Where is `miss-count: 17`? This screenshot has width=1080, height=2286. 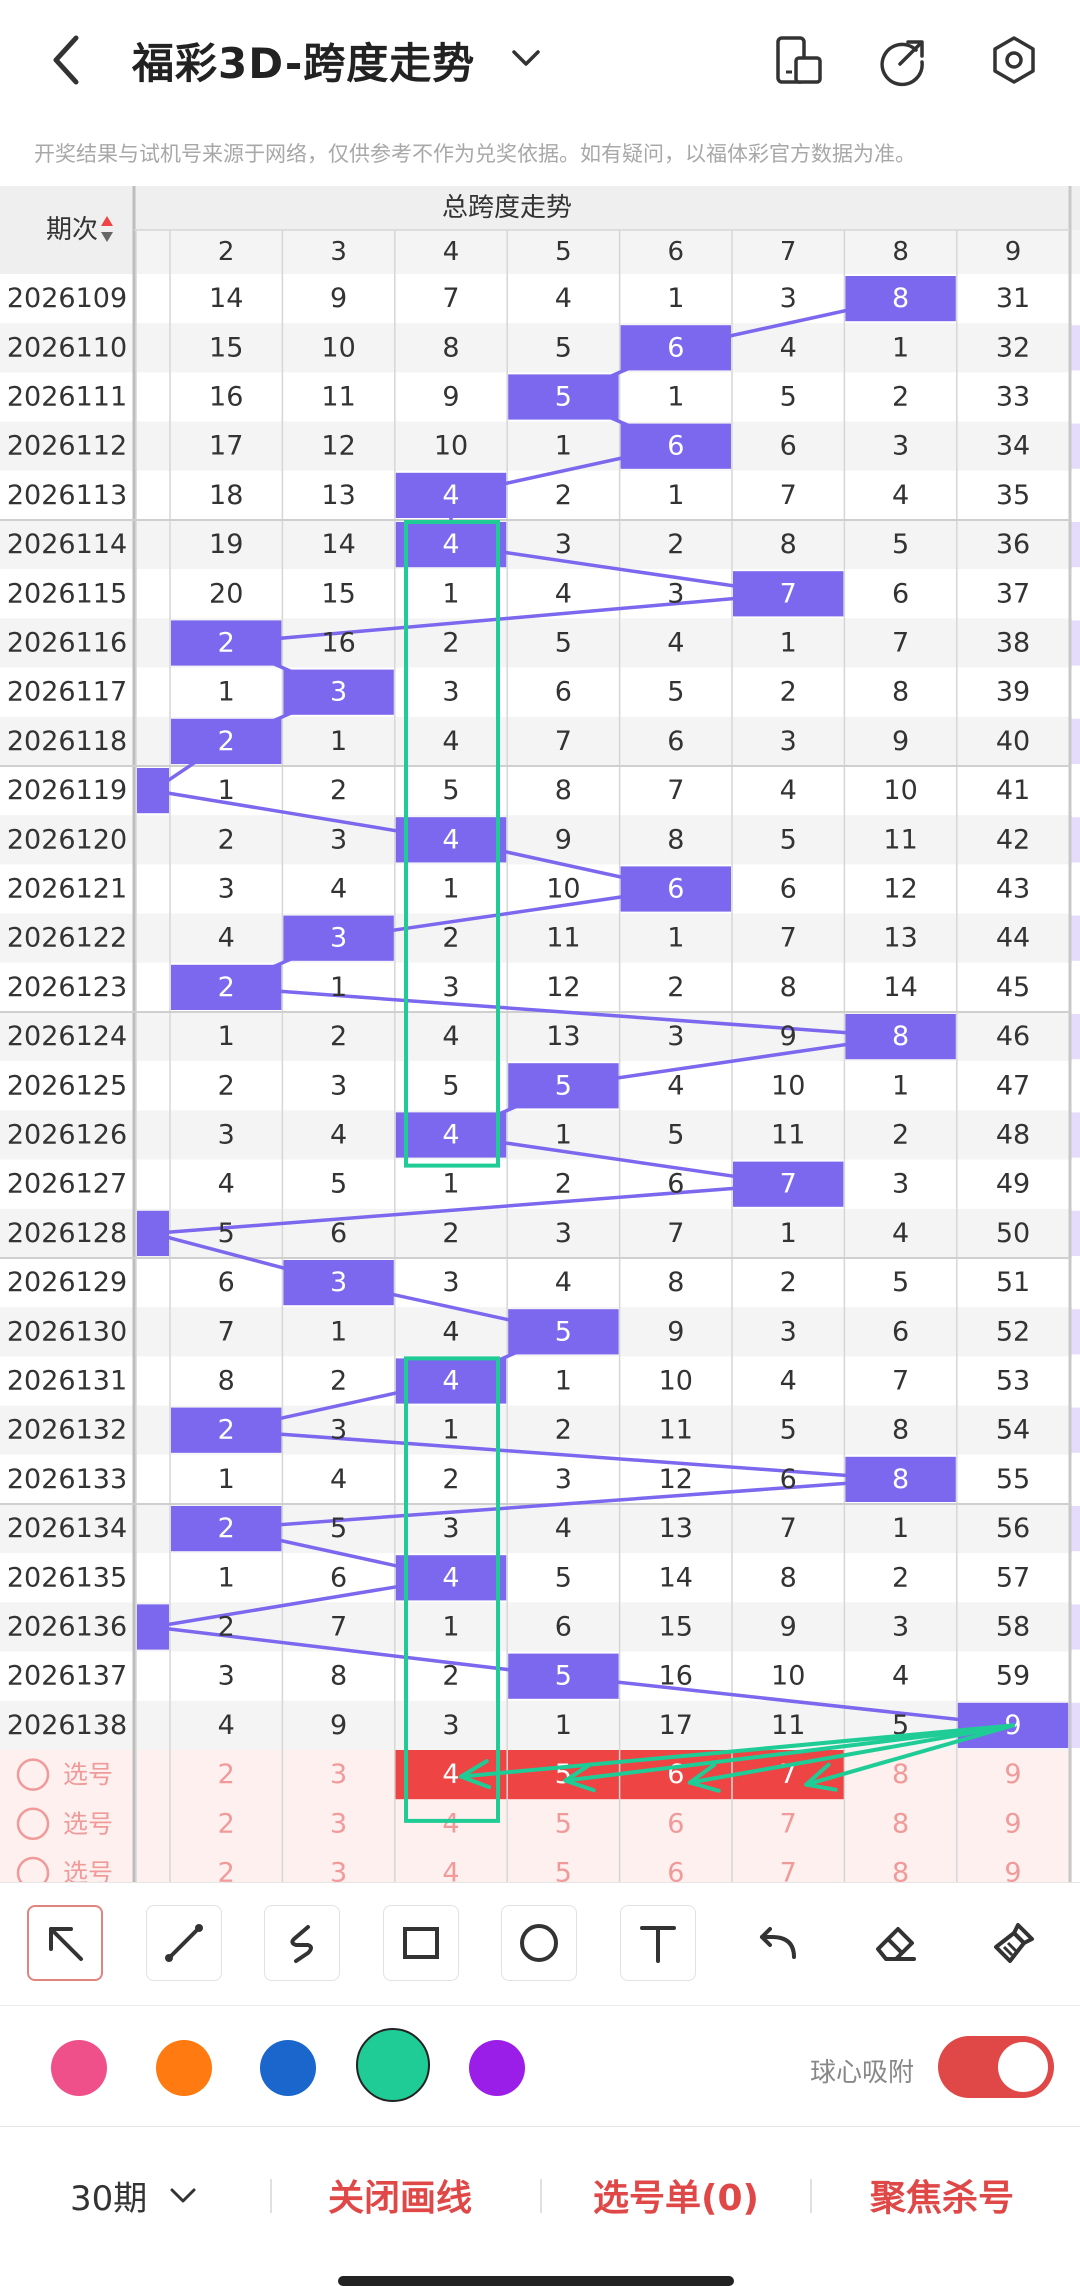 miss-count: 17 is located at coordinates (226, 446).